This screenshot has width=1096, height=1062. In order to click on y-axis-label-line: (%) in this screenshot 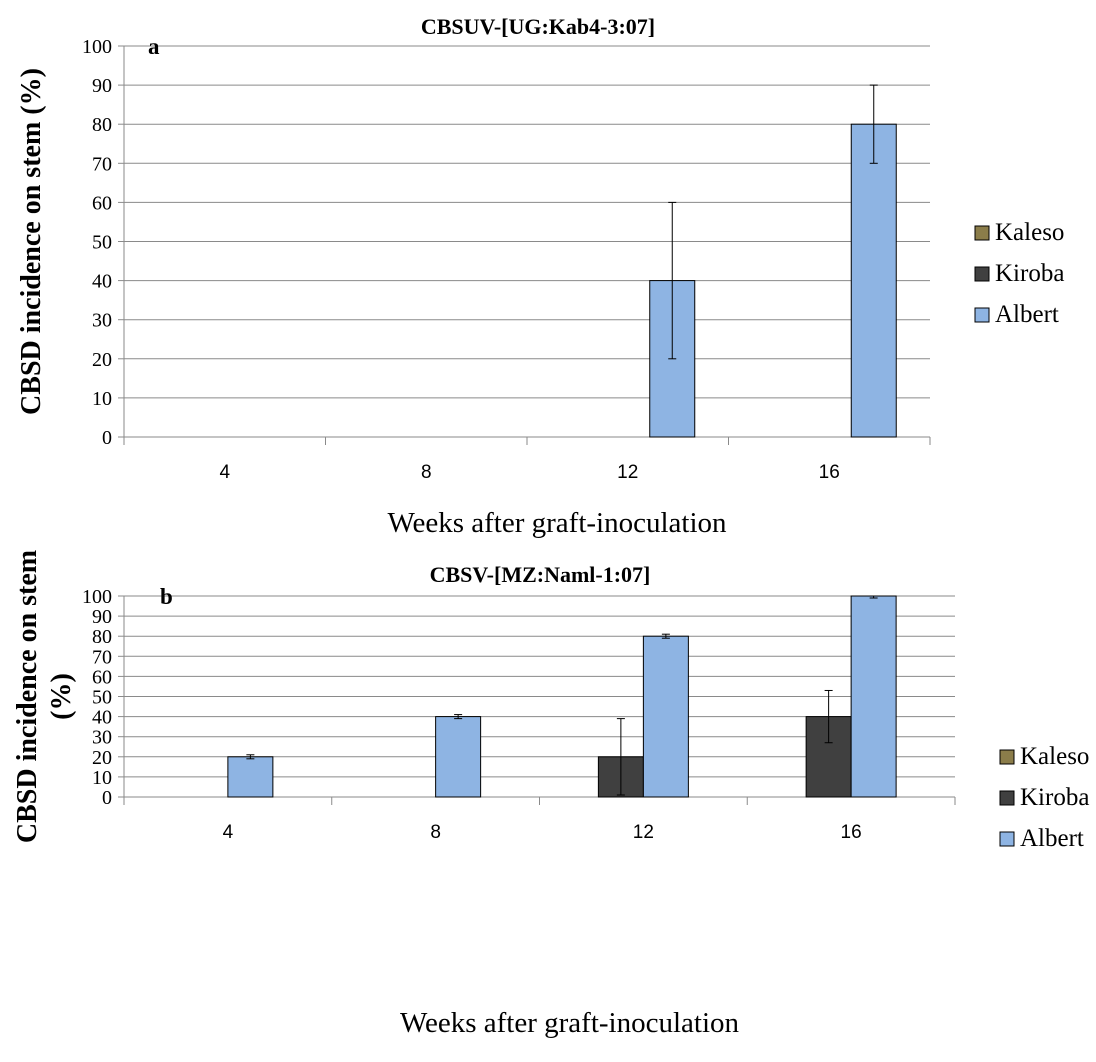, I will do `click(61, 696)`.